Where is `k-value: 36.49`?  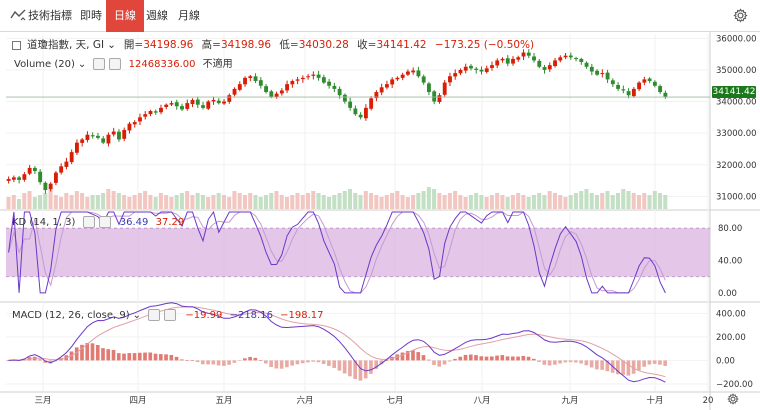 k-value: 36.49 is located at coordinates (134, 222).